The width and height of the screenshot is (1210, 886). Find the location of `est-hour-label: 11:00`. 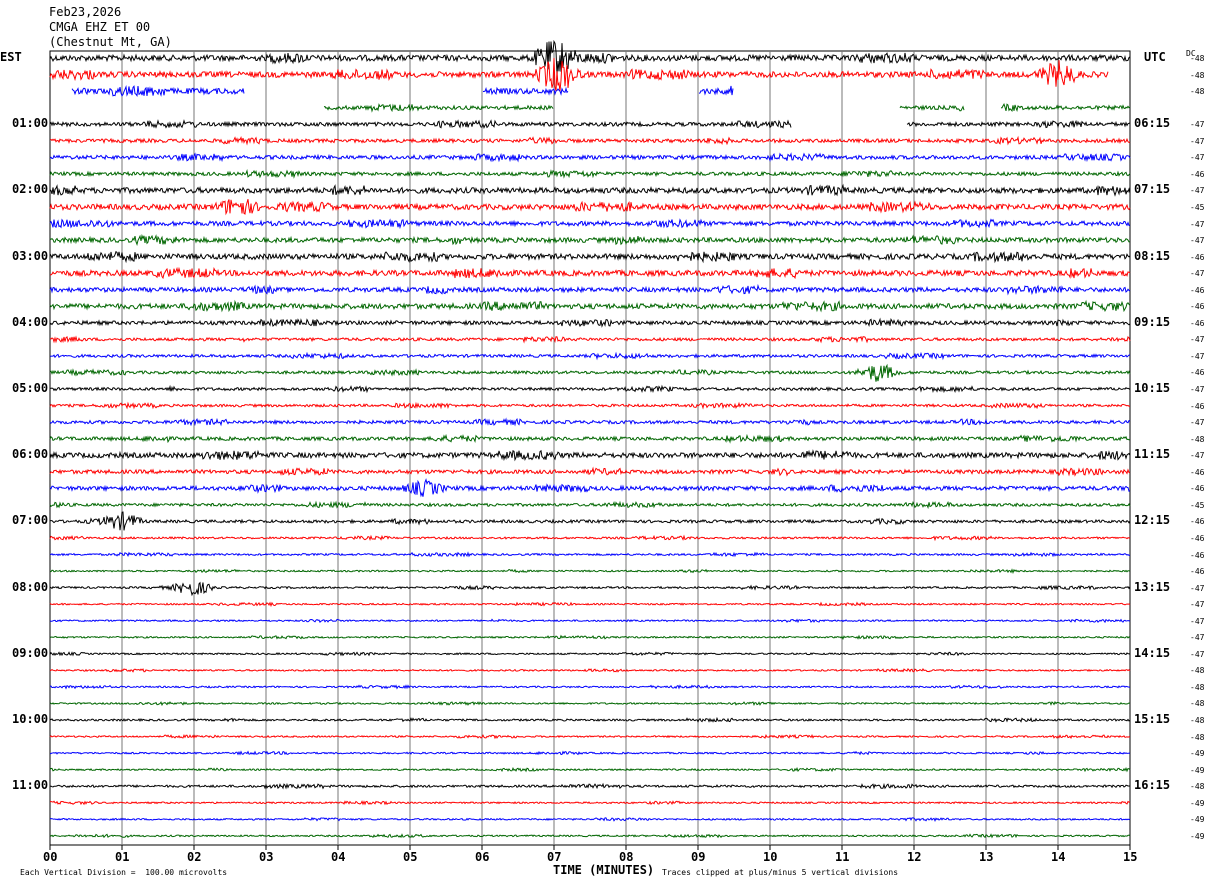

est-hour-label: 11:00 is located at coordinates (30, 785).